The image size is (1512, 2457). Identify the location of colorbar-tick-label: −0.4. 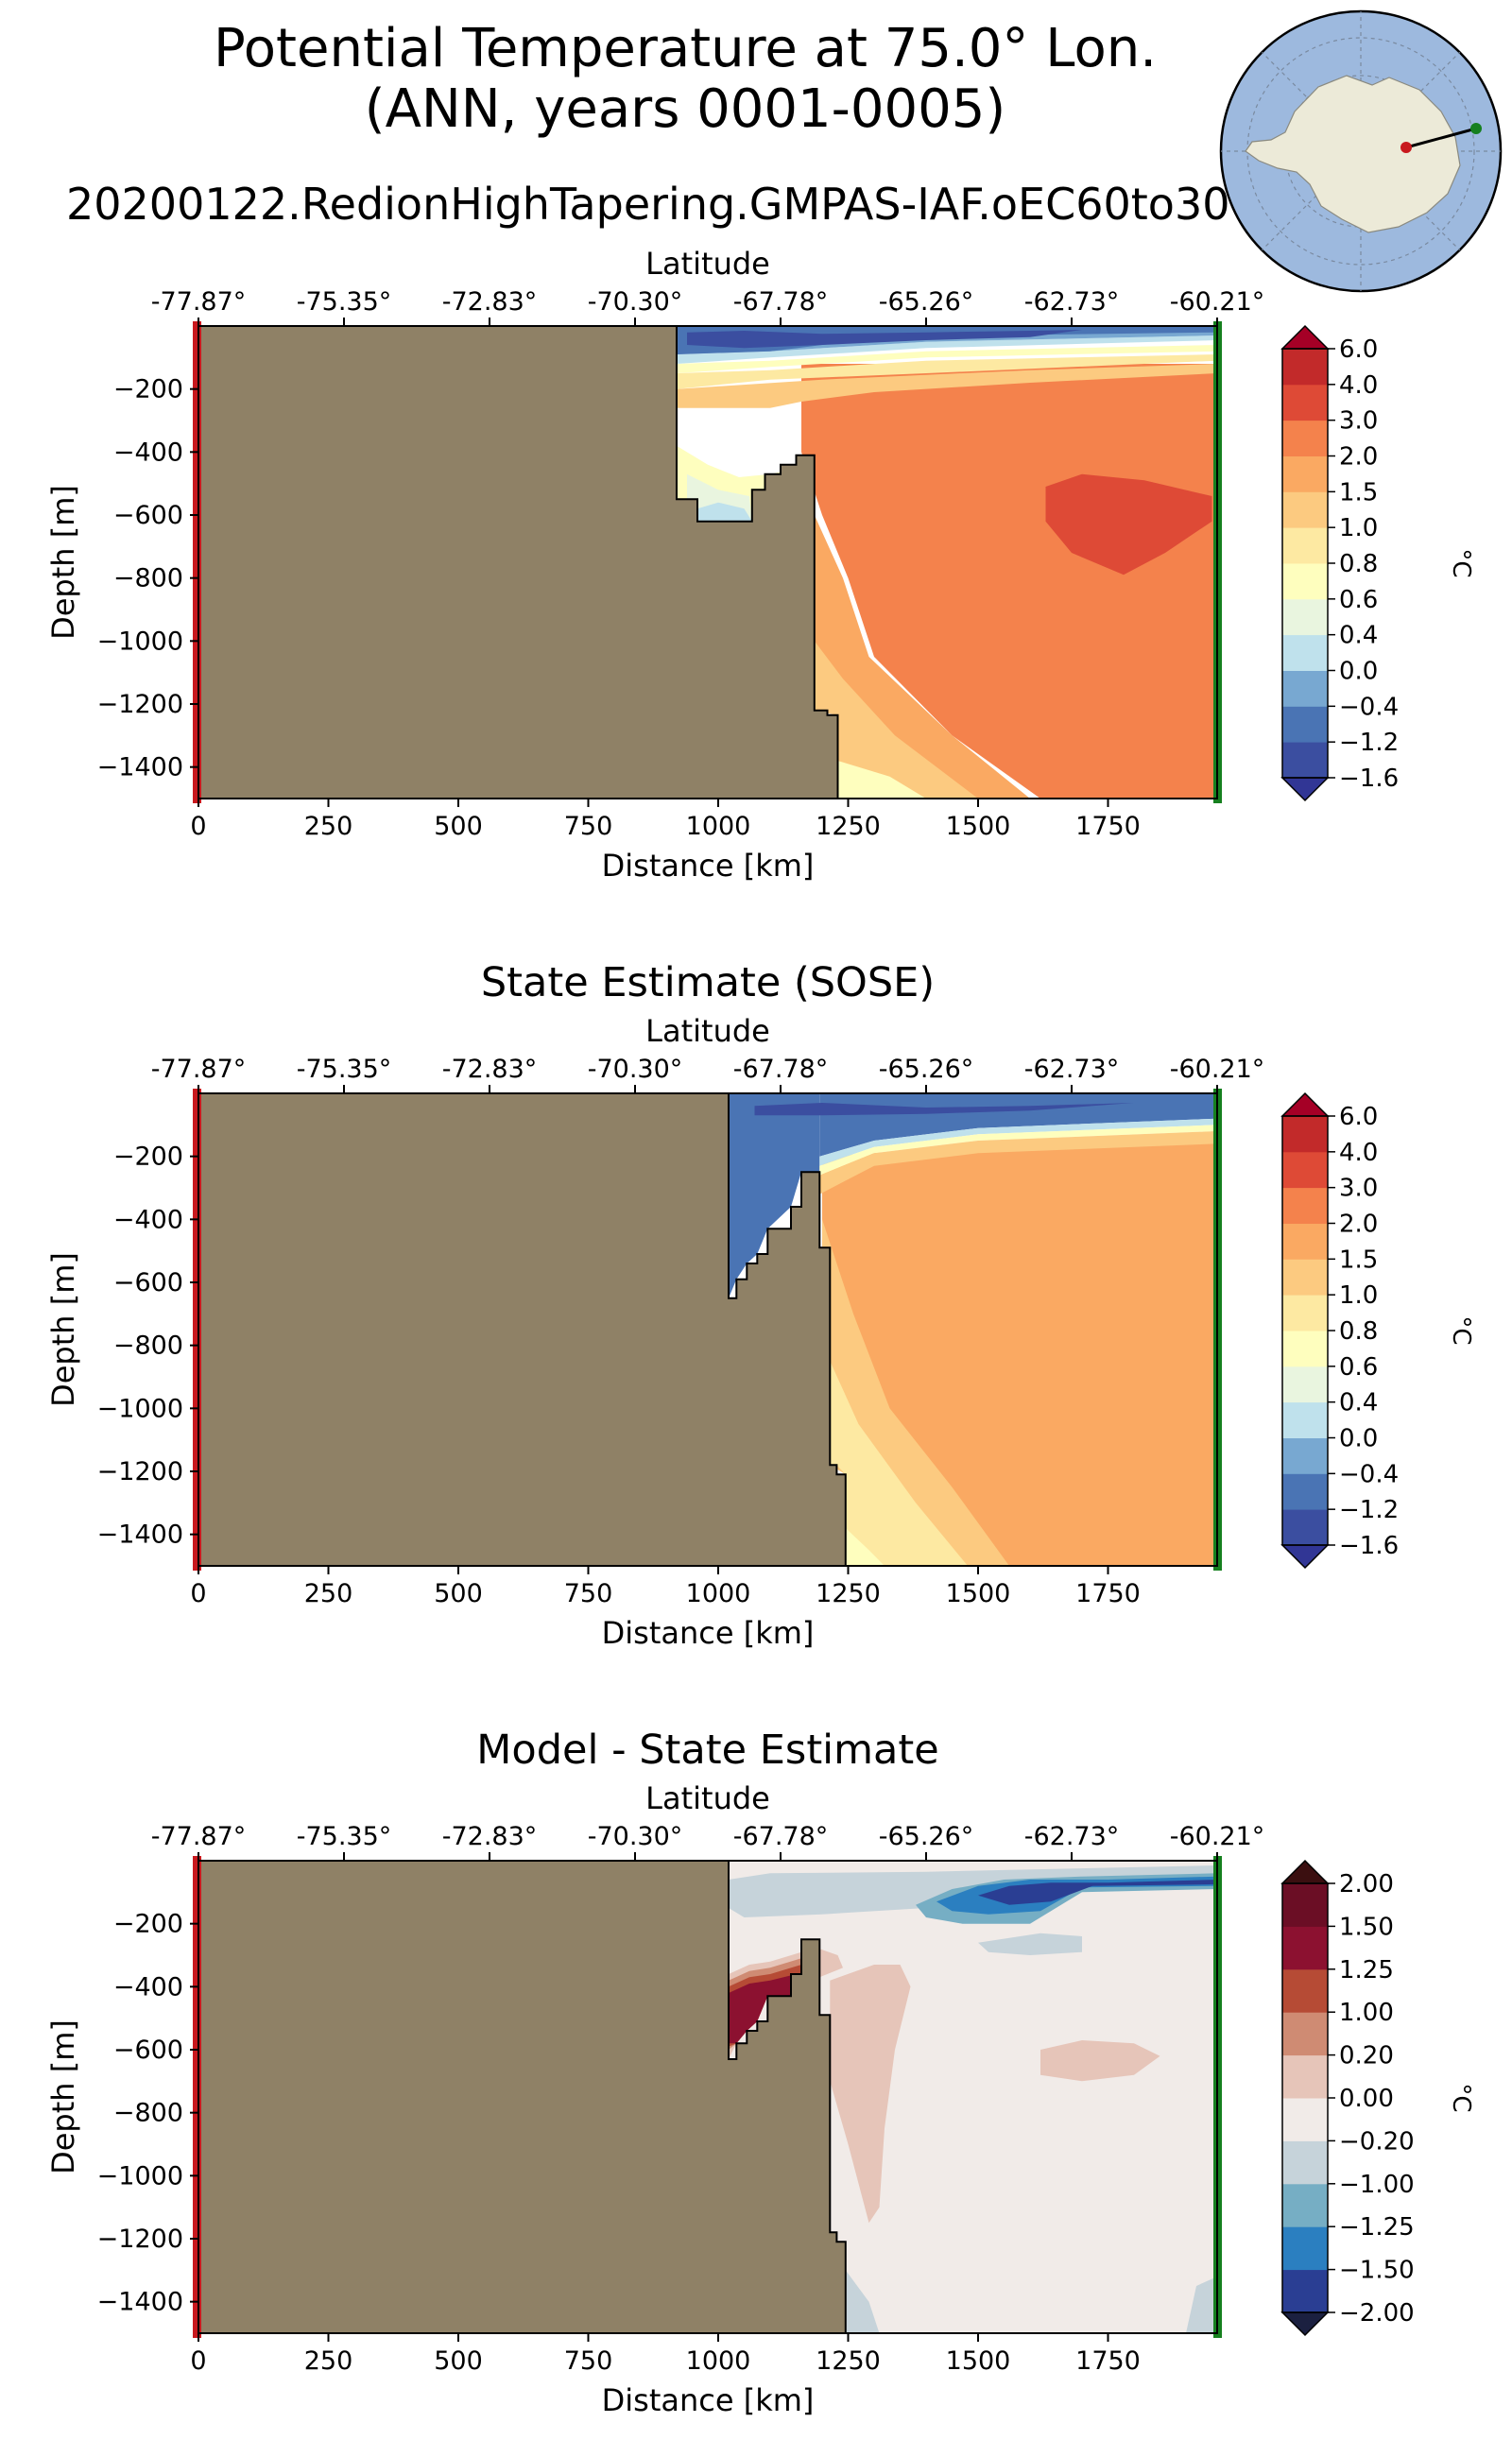
(1369, 707).